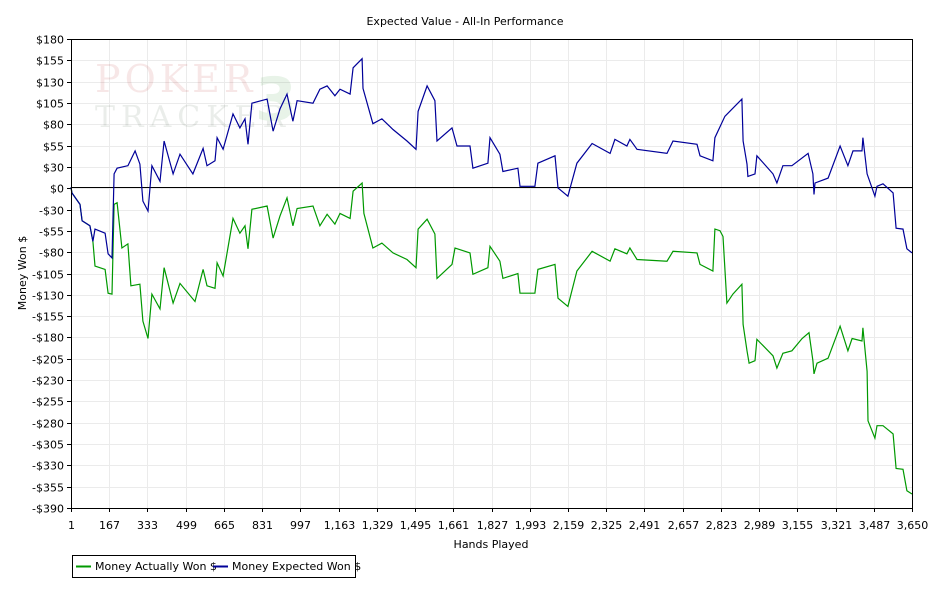 The height and width of the screenshot is (593, 933). I want to click on y-tick-label: -$55, so click(51, 232).